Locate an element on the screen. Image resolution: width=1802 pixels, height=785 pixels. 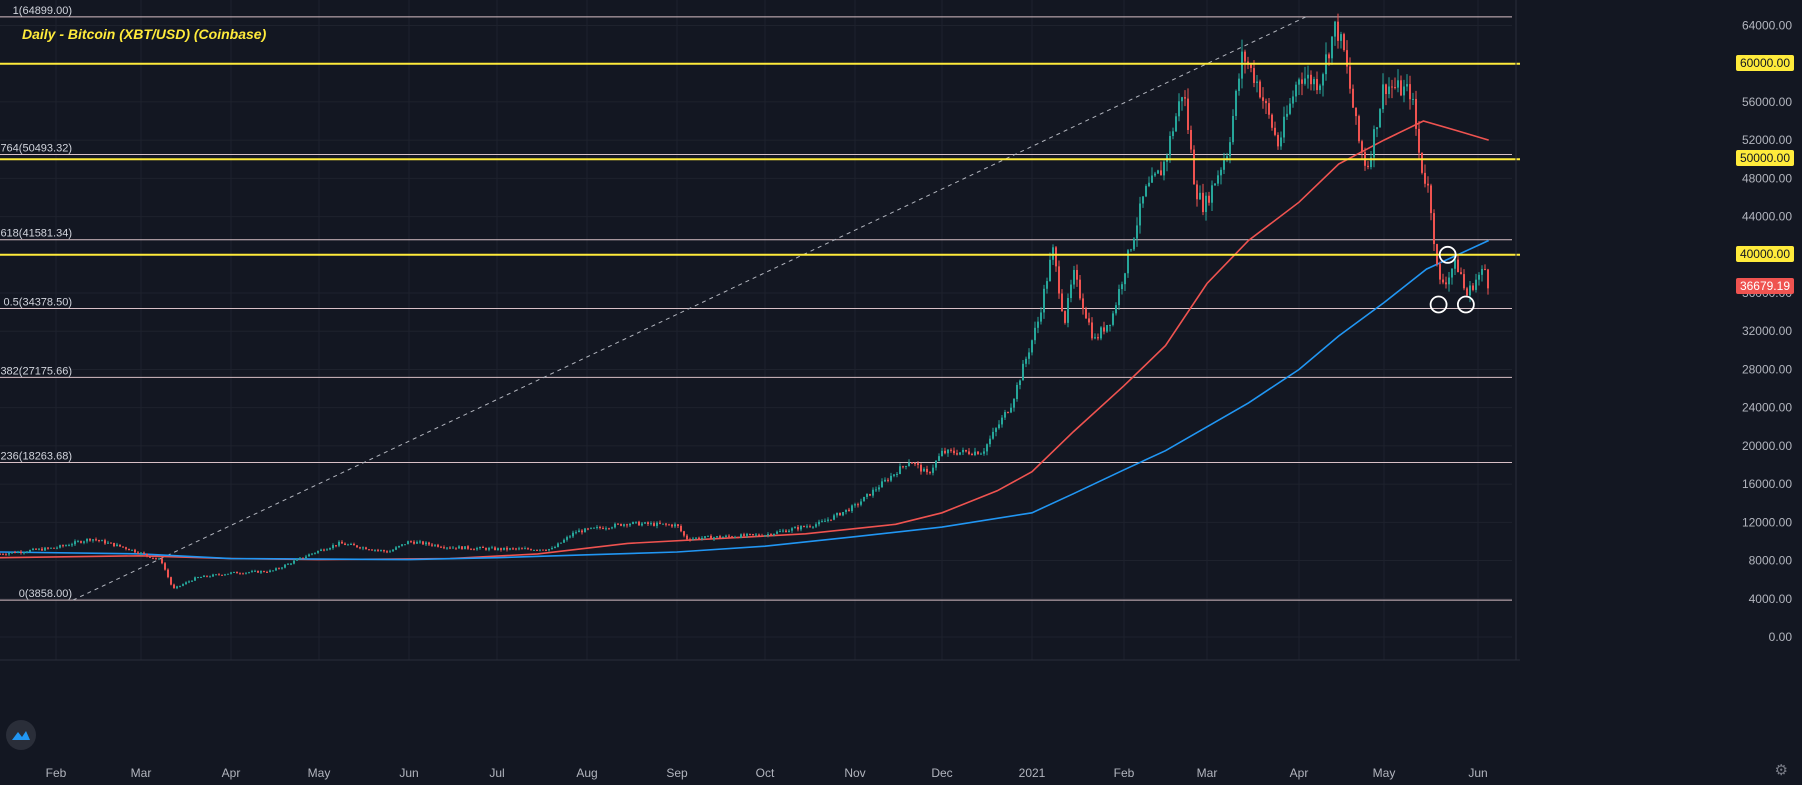
marker-circle is located at coordinates (1447, 254).